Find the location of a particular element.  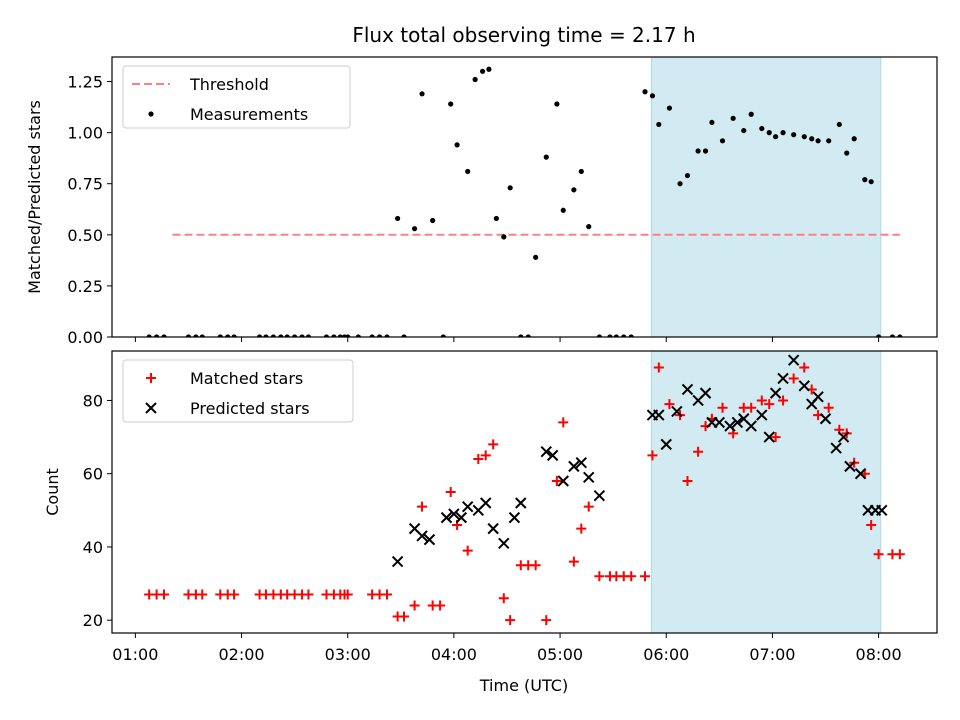

chart-title: Flux total observing time = 2.17 h is located at coordinates (523, 35).